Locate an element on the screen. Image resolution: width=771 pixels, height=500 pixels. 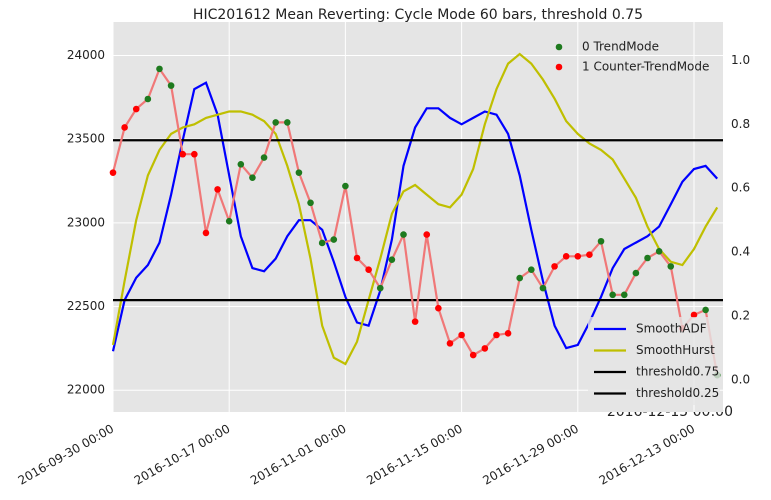
y2-tick-label: 0.0 is located at coordinates (740, 380).